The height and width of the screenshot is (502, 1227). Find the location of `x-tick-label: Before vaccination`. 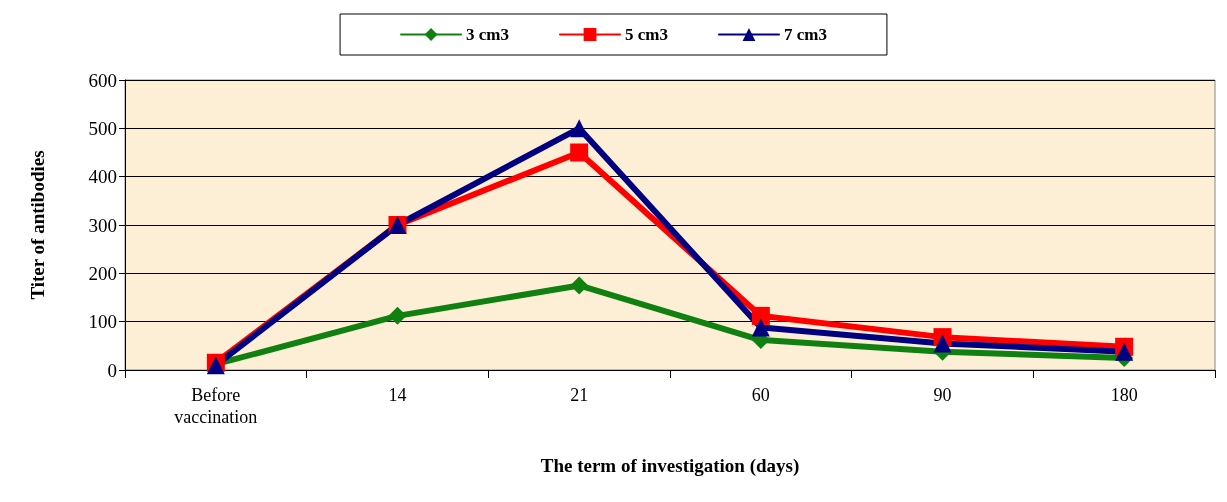

x-tick-label: Before vaccination is located at coordinates (216, 406).